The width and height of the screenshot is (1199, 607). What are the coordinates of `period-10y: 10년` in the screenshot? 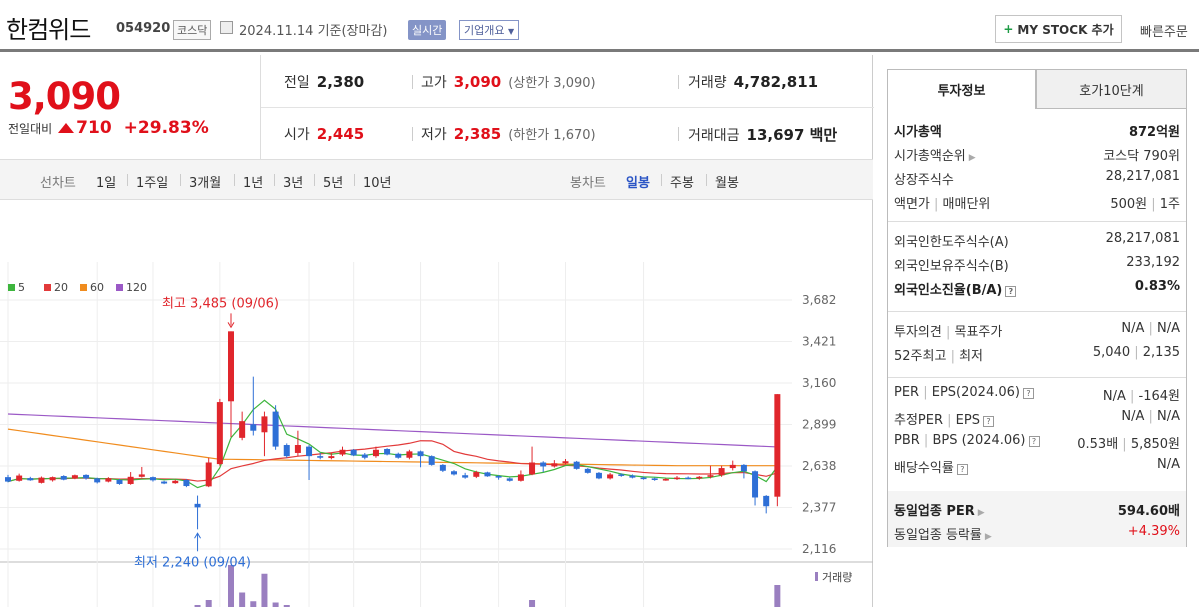 It's located at (377, 183).